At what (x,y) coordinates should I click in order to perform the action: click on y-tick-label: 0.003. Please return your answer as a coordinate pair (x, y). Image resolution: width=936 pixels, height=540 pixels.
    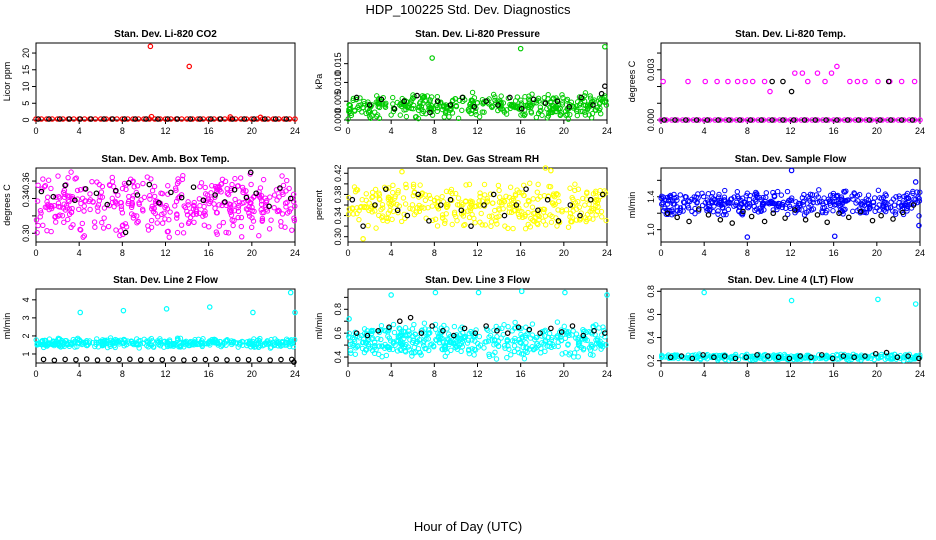
    Looking at the image, I should click on (651, 70).